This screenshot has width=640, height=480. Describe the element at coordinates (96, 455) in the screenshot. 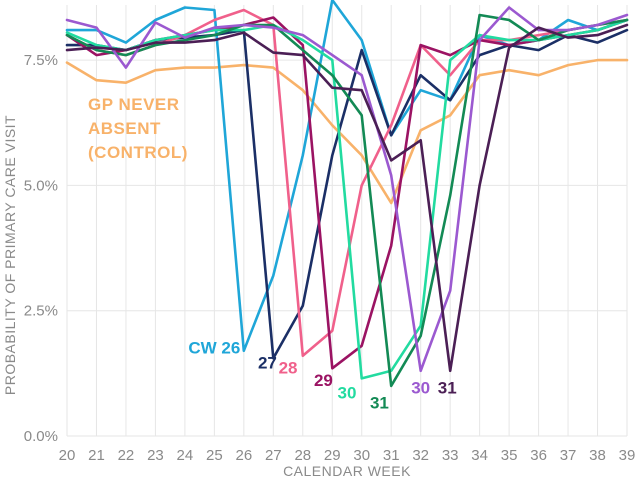

I see `x-tick-label: 21` at that location.